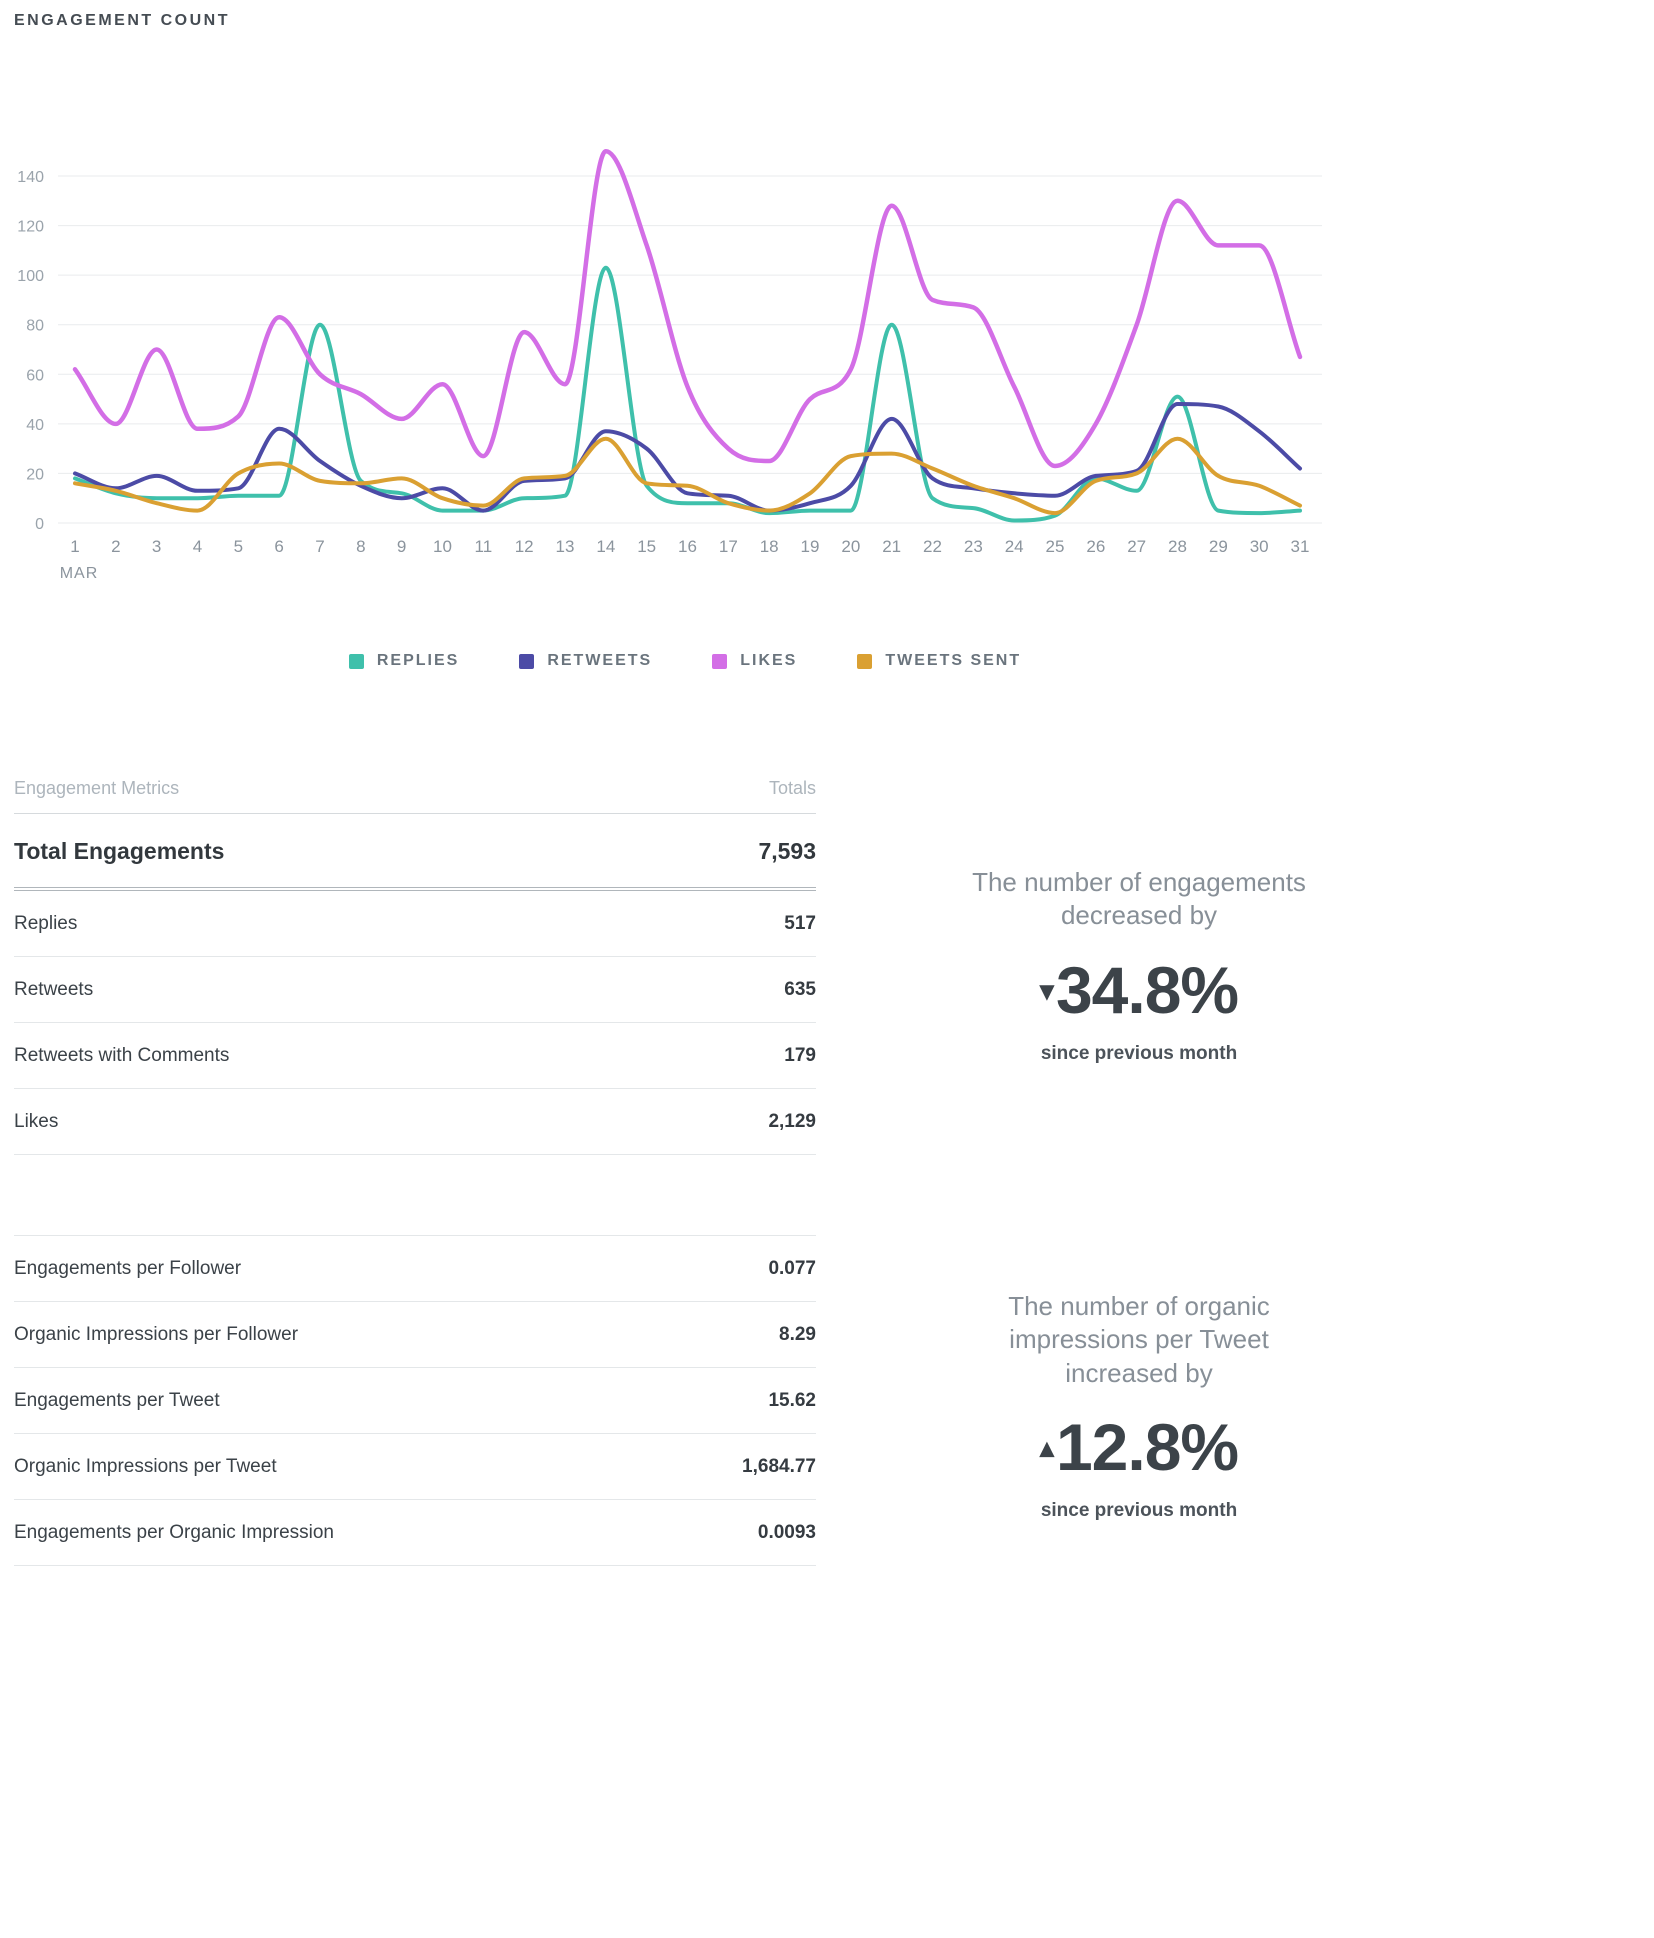 This screenshot has width=1654, height=1938. Describe the element at coordinates (238, 546) in the screenshot. I see `x-axis-tick-label: 5` at that location.